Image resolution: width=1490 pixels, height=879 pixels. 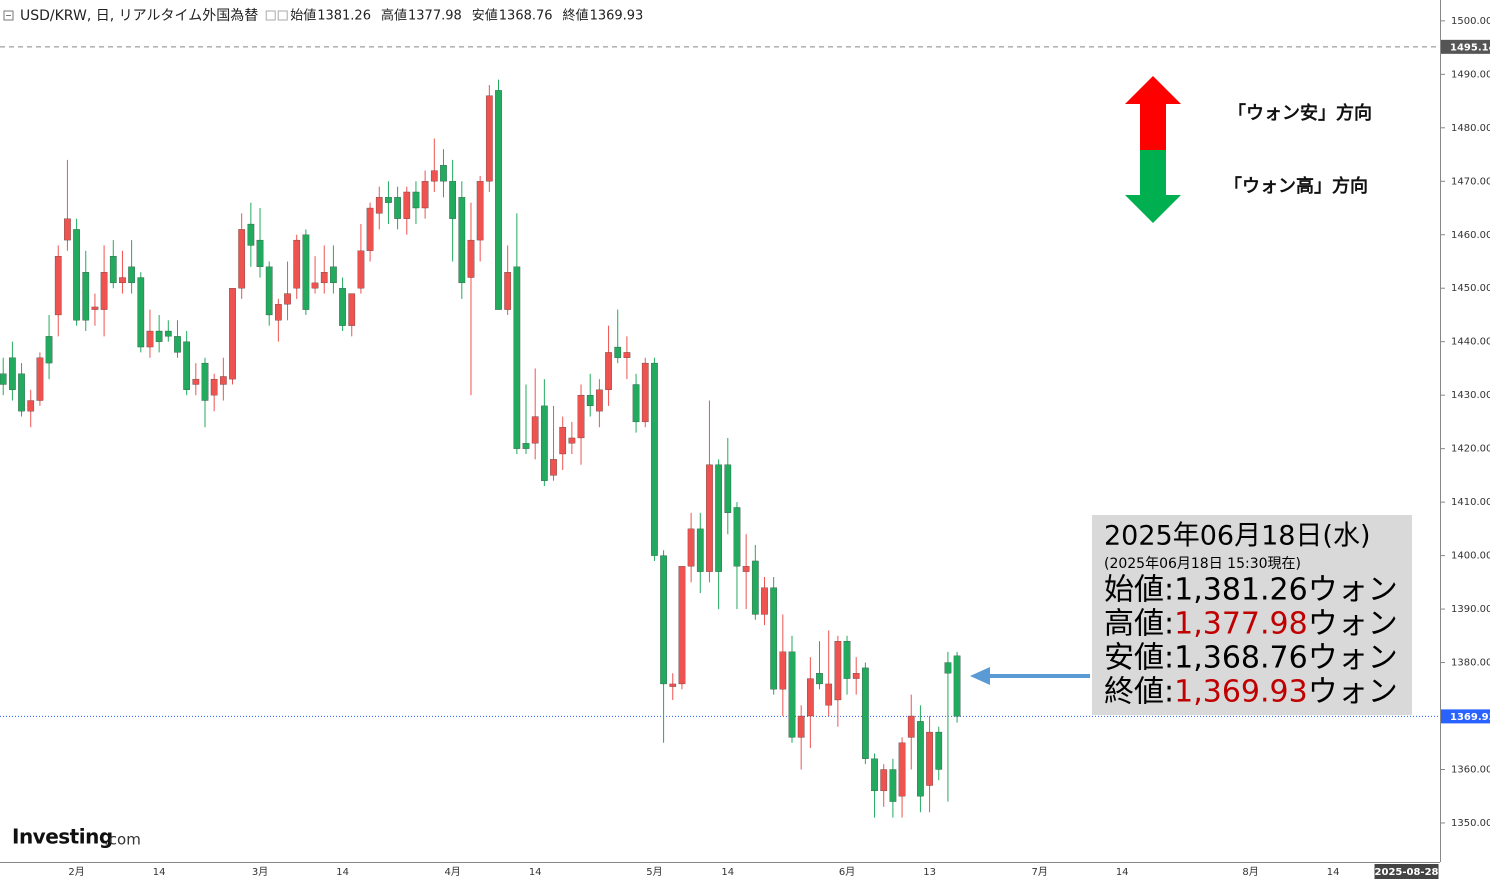 I want to click on row-label: 高値:, so click(x=1139, y=624).